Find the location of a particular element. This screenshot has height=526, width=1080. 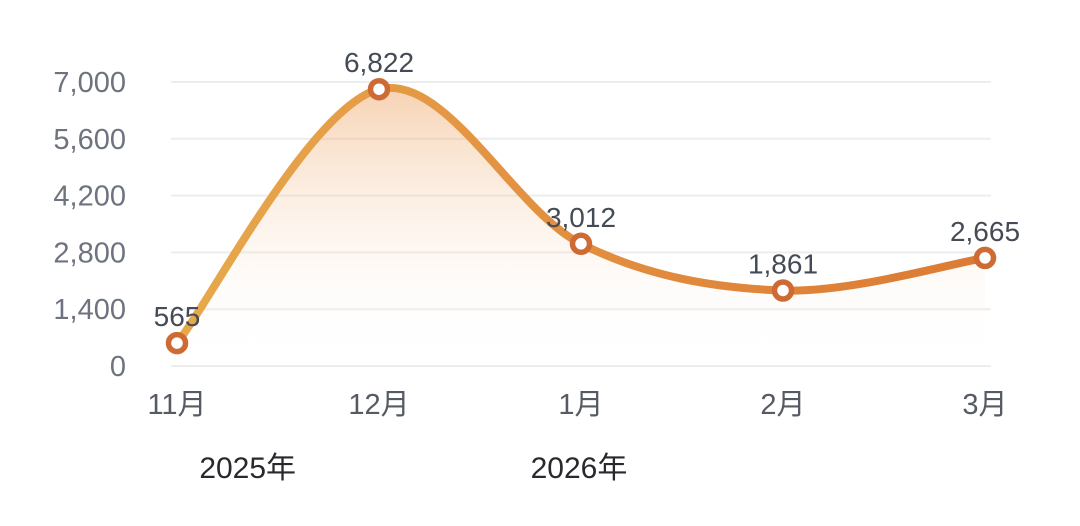

data-point-marker-11月 is located at coordinates (177, 343).